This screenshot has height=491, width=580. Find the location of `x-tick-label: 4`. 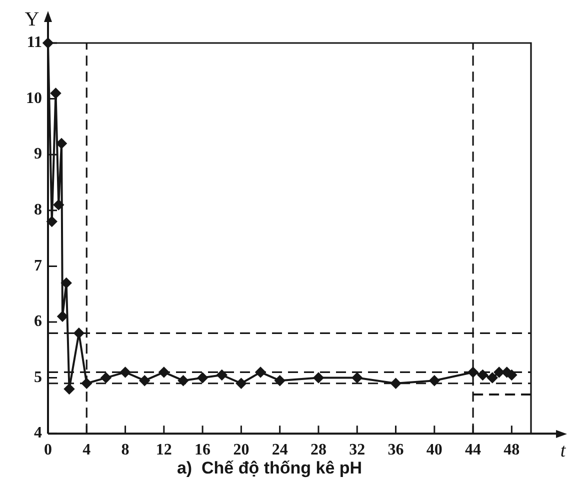

x-tick-label: 4 is located at coordinates (86, 449).